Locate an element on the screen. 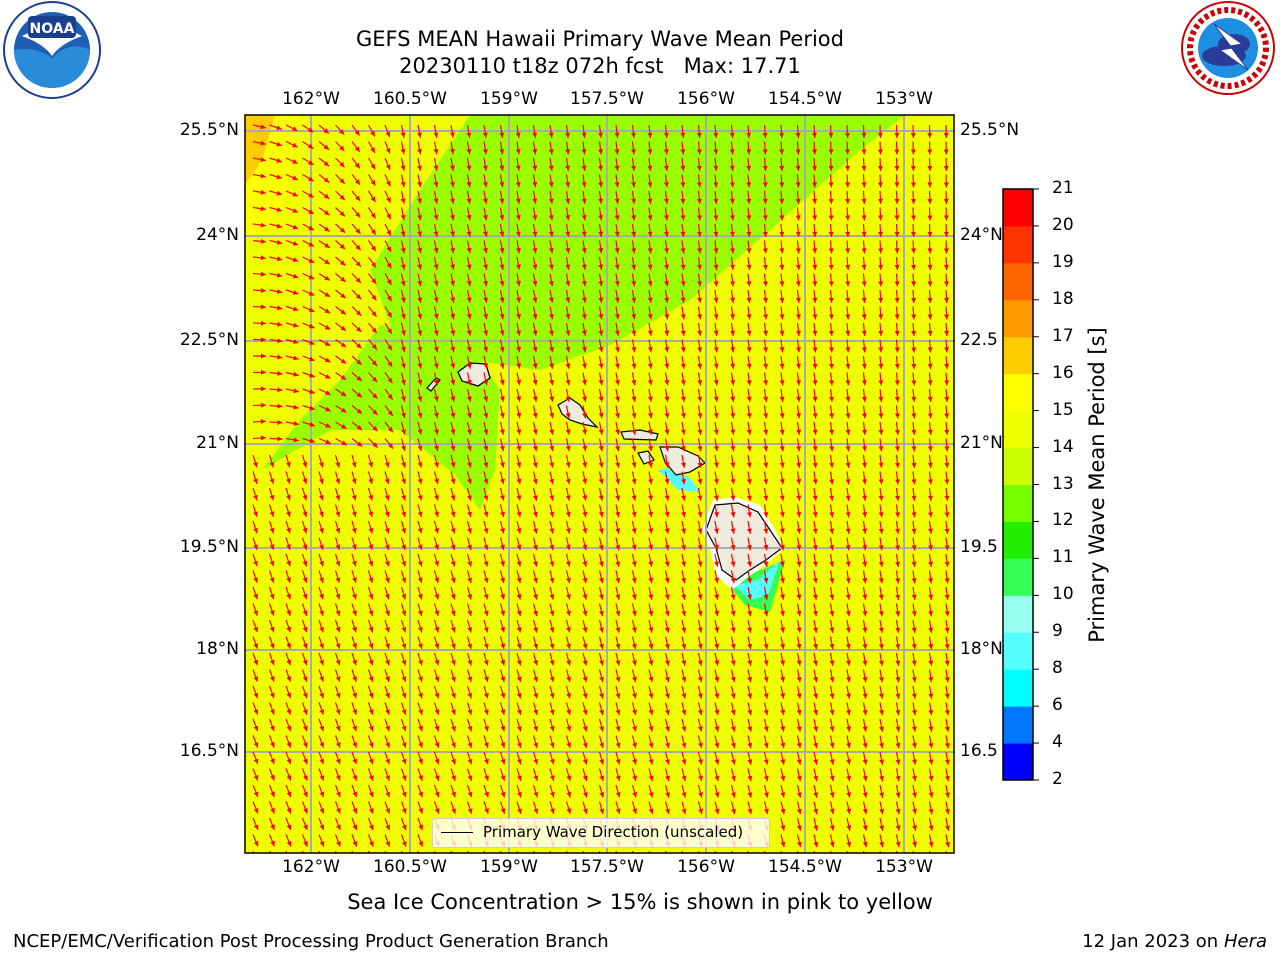 The image size is (1280, 960). lon-tick-bottom: 156°W is located at coordinates (706, 867).